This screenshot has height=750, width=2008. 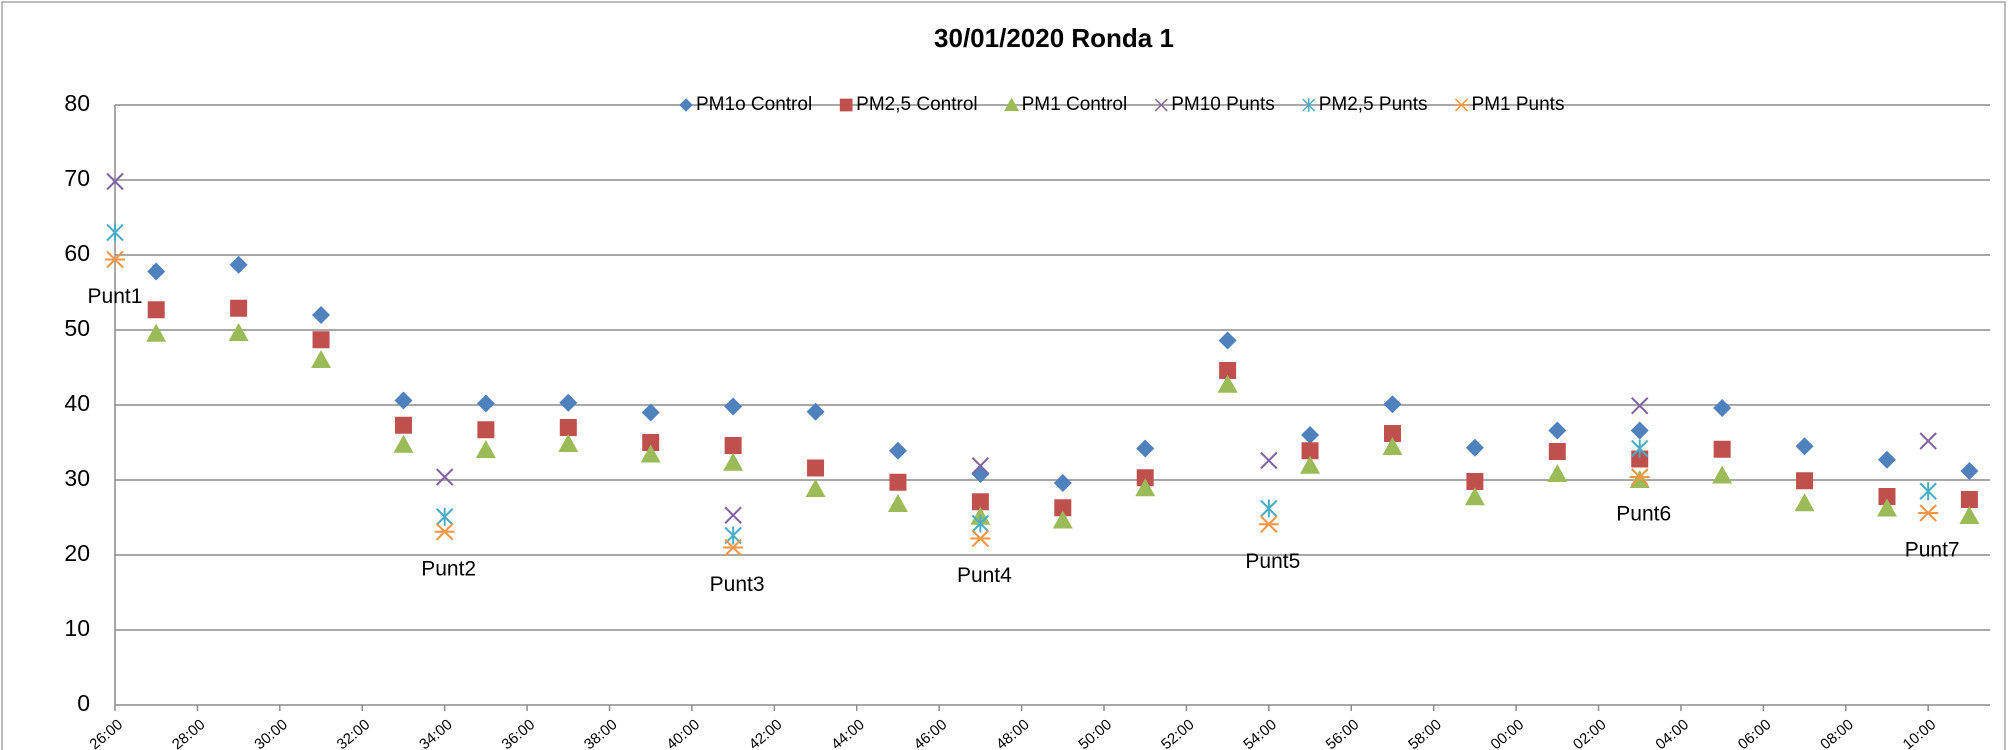 What do you see at coordinates (1260, 733) in the screenshot?
I see `x-tick-label: 54:00` at bounding box center [1260, 733].